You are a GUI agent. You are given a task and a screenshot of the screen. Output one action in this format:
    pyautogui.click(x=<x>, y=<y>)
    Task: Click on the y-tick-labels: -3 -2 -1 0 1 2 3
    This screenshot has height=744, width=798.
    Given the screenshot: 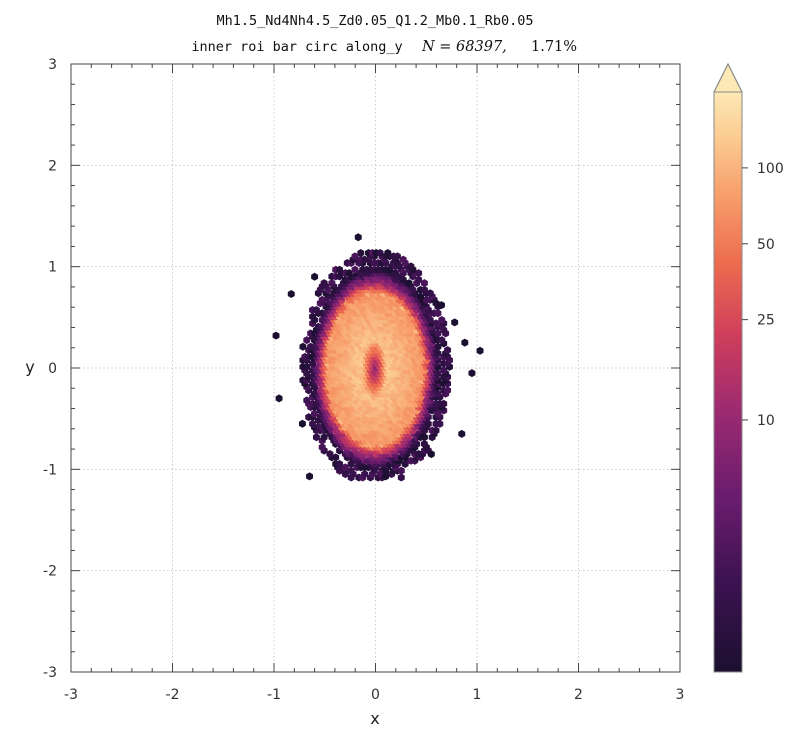 What is the action you would take?
    pyautogui.click(x=50, y=369)
    